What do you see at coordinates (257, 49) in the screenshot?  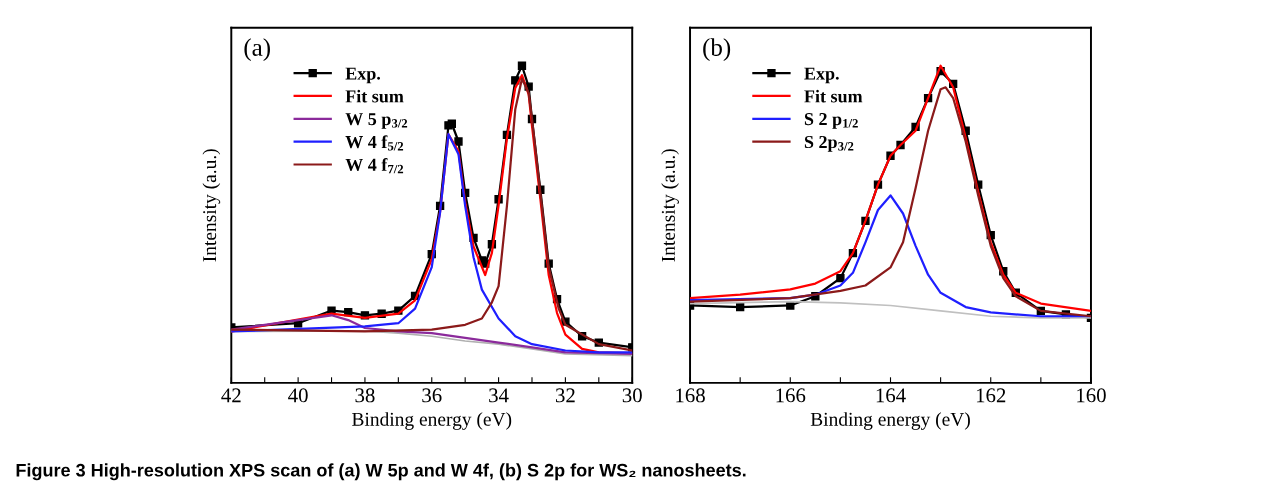 I see `chart-title: (a)` at bounding box center [257, 49].